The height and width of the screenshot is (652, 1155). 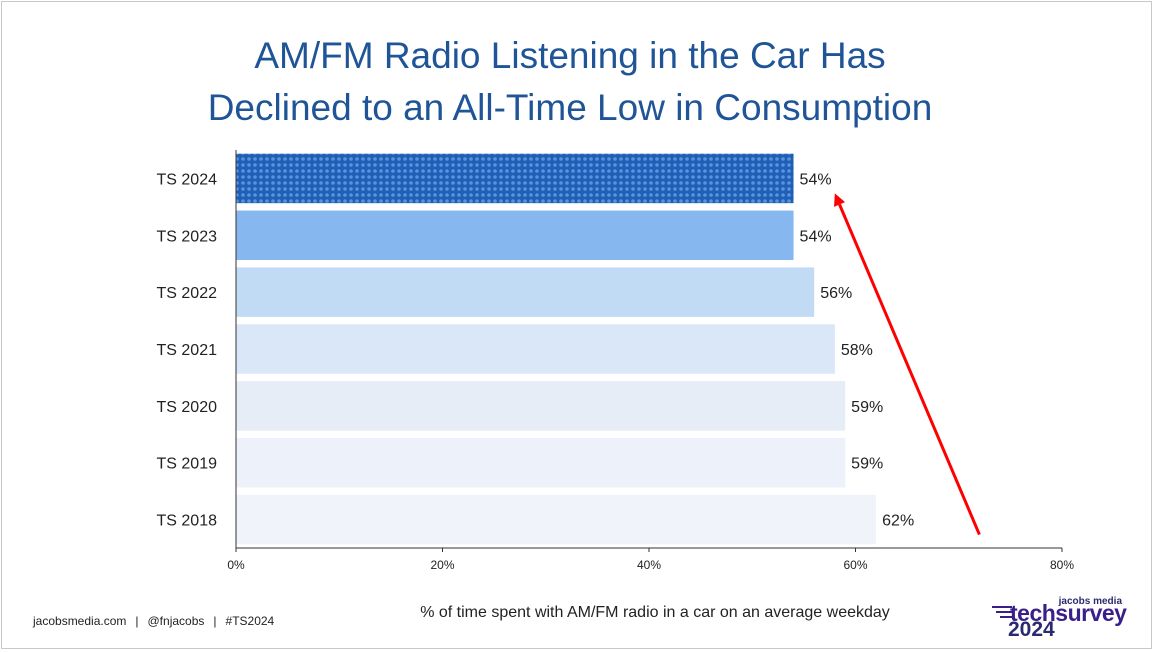 What do you see at coordinates (525, 292) in the screenshot?
I see `bar-ts-2022` at bounding box center [525, 292].